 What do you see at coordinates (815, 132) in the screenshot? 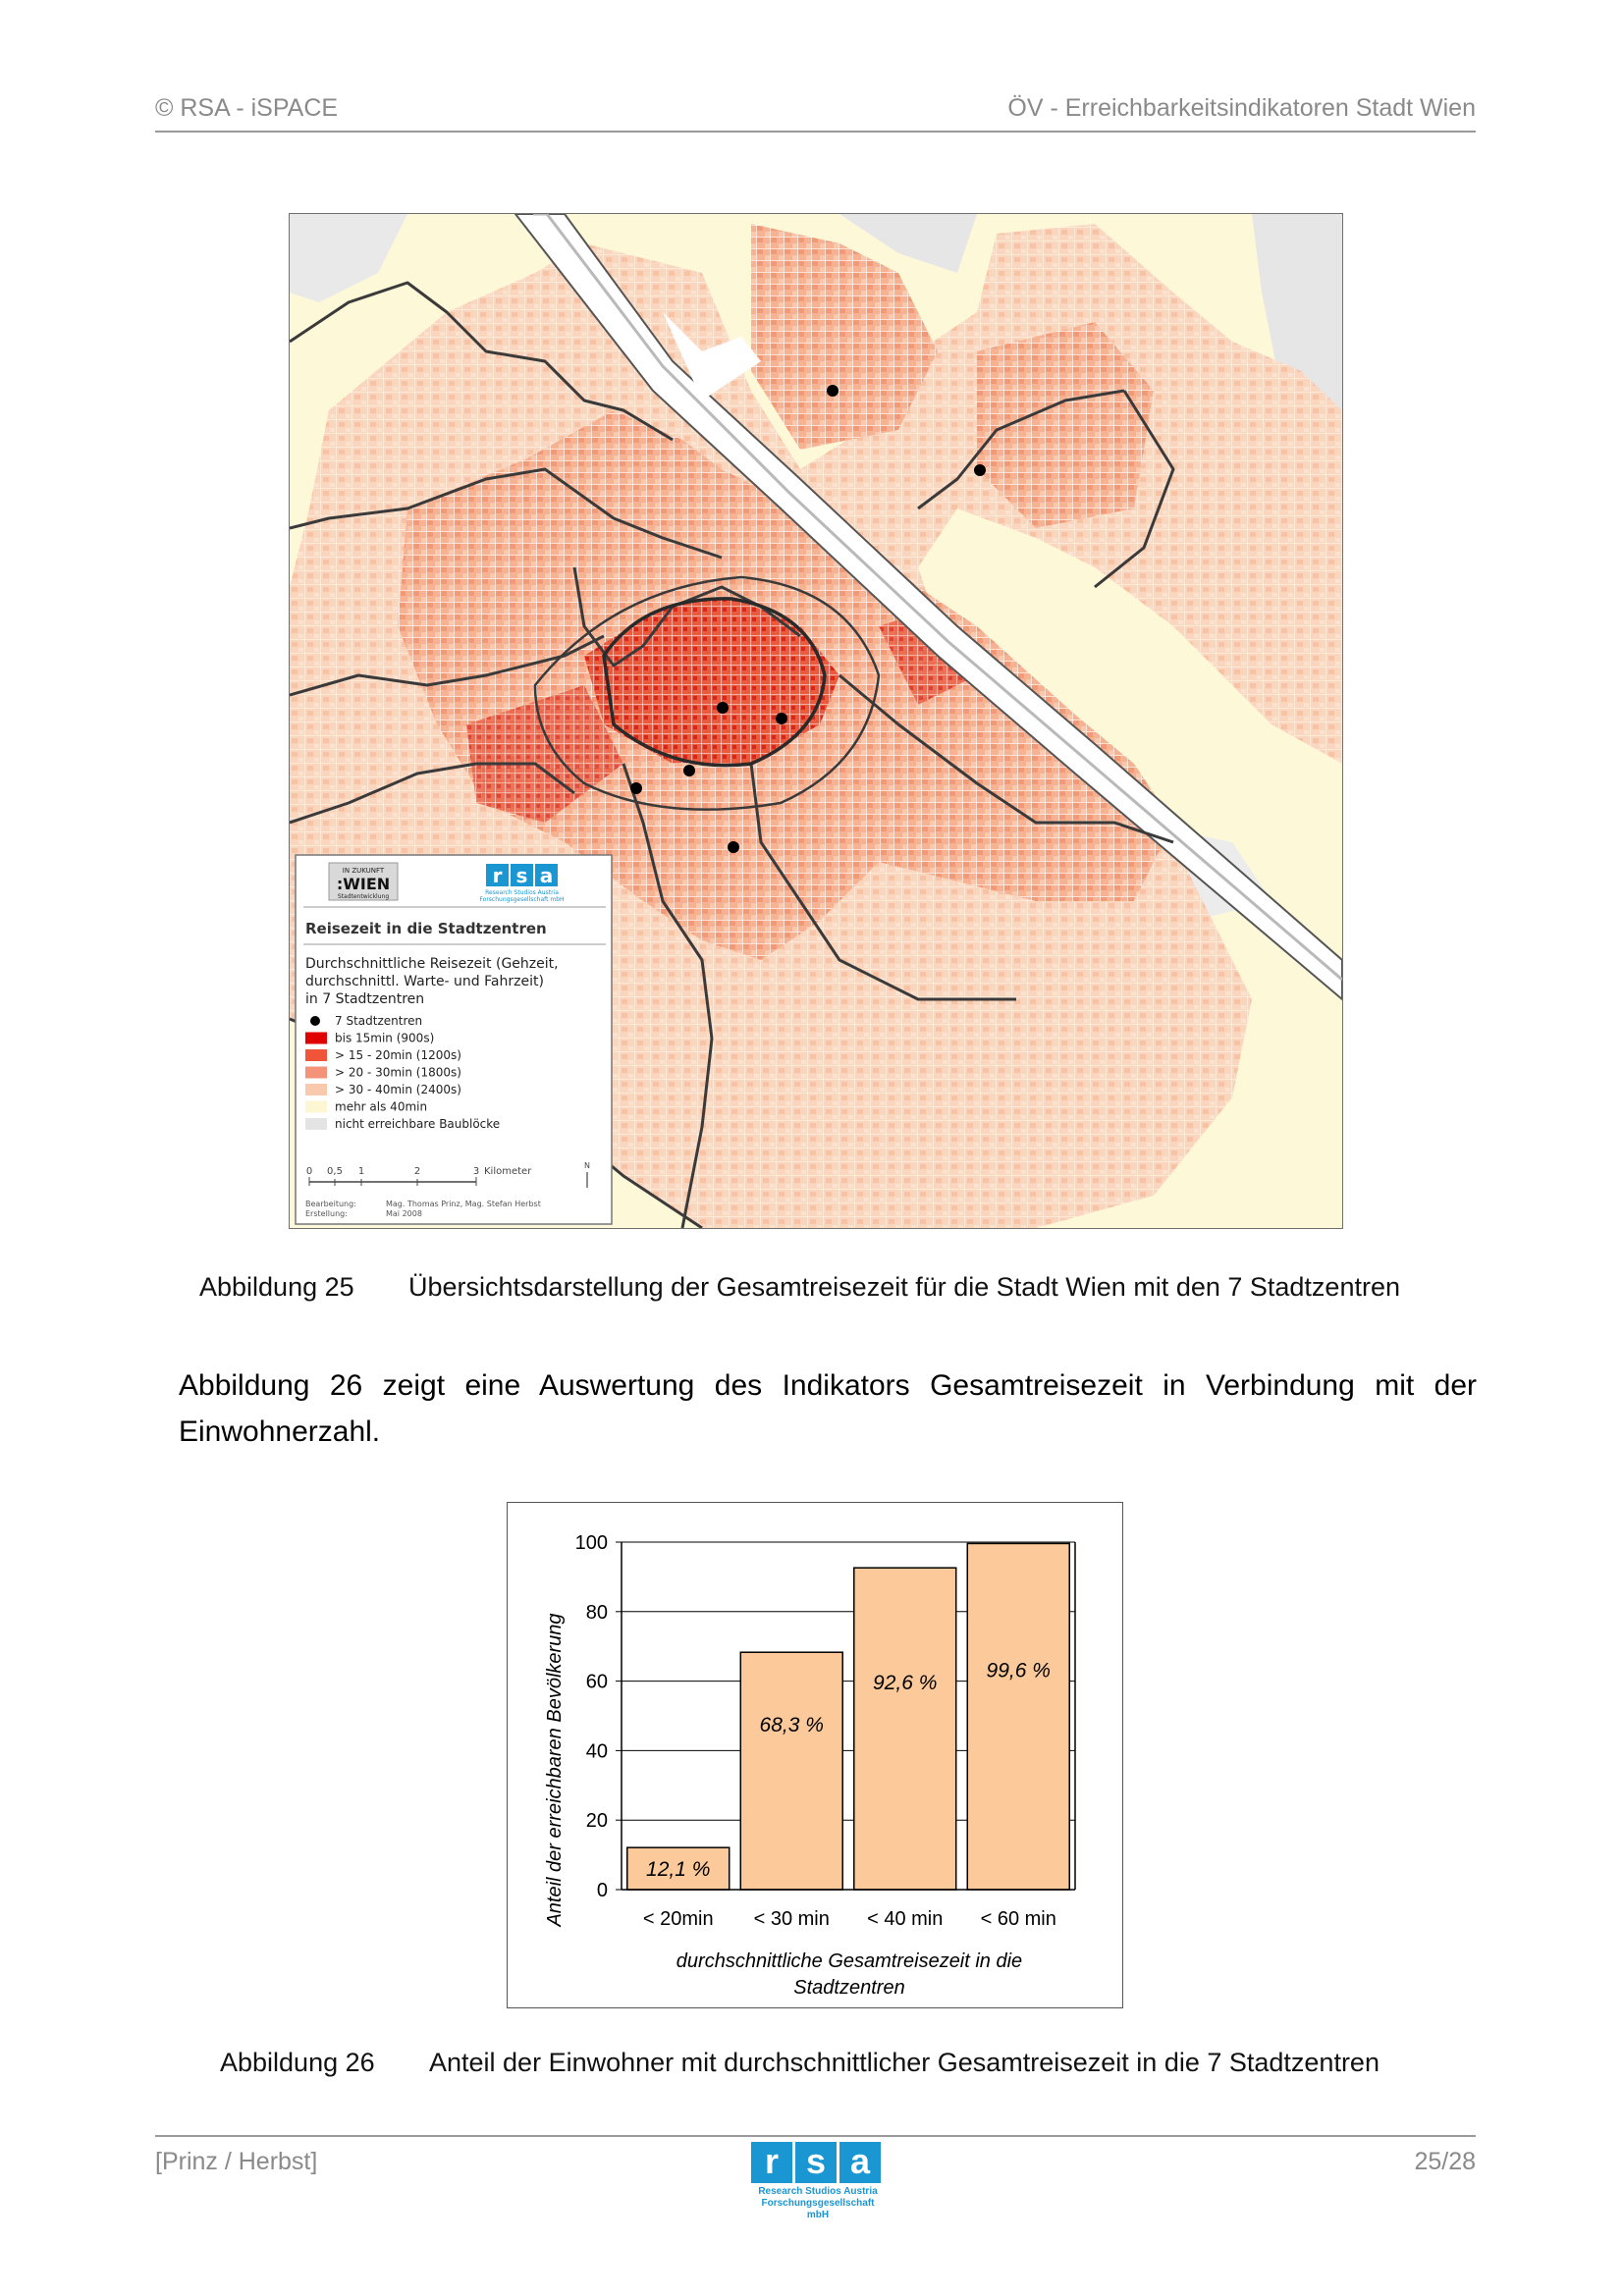
I see `header-rule` at bounding box center [815, 132].